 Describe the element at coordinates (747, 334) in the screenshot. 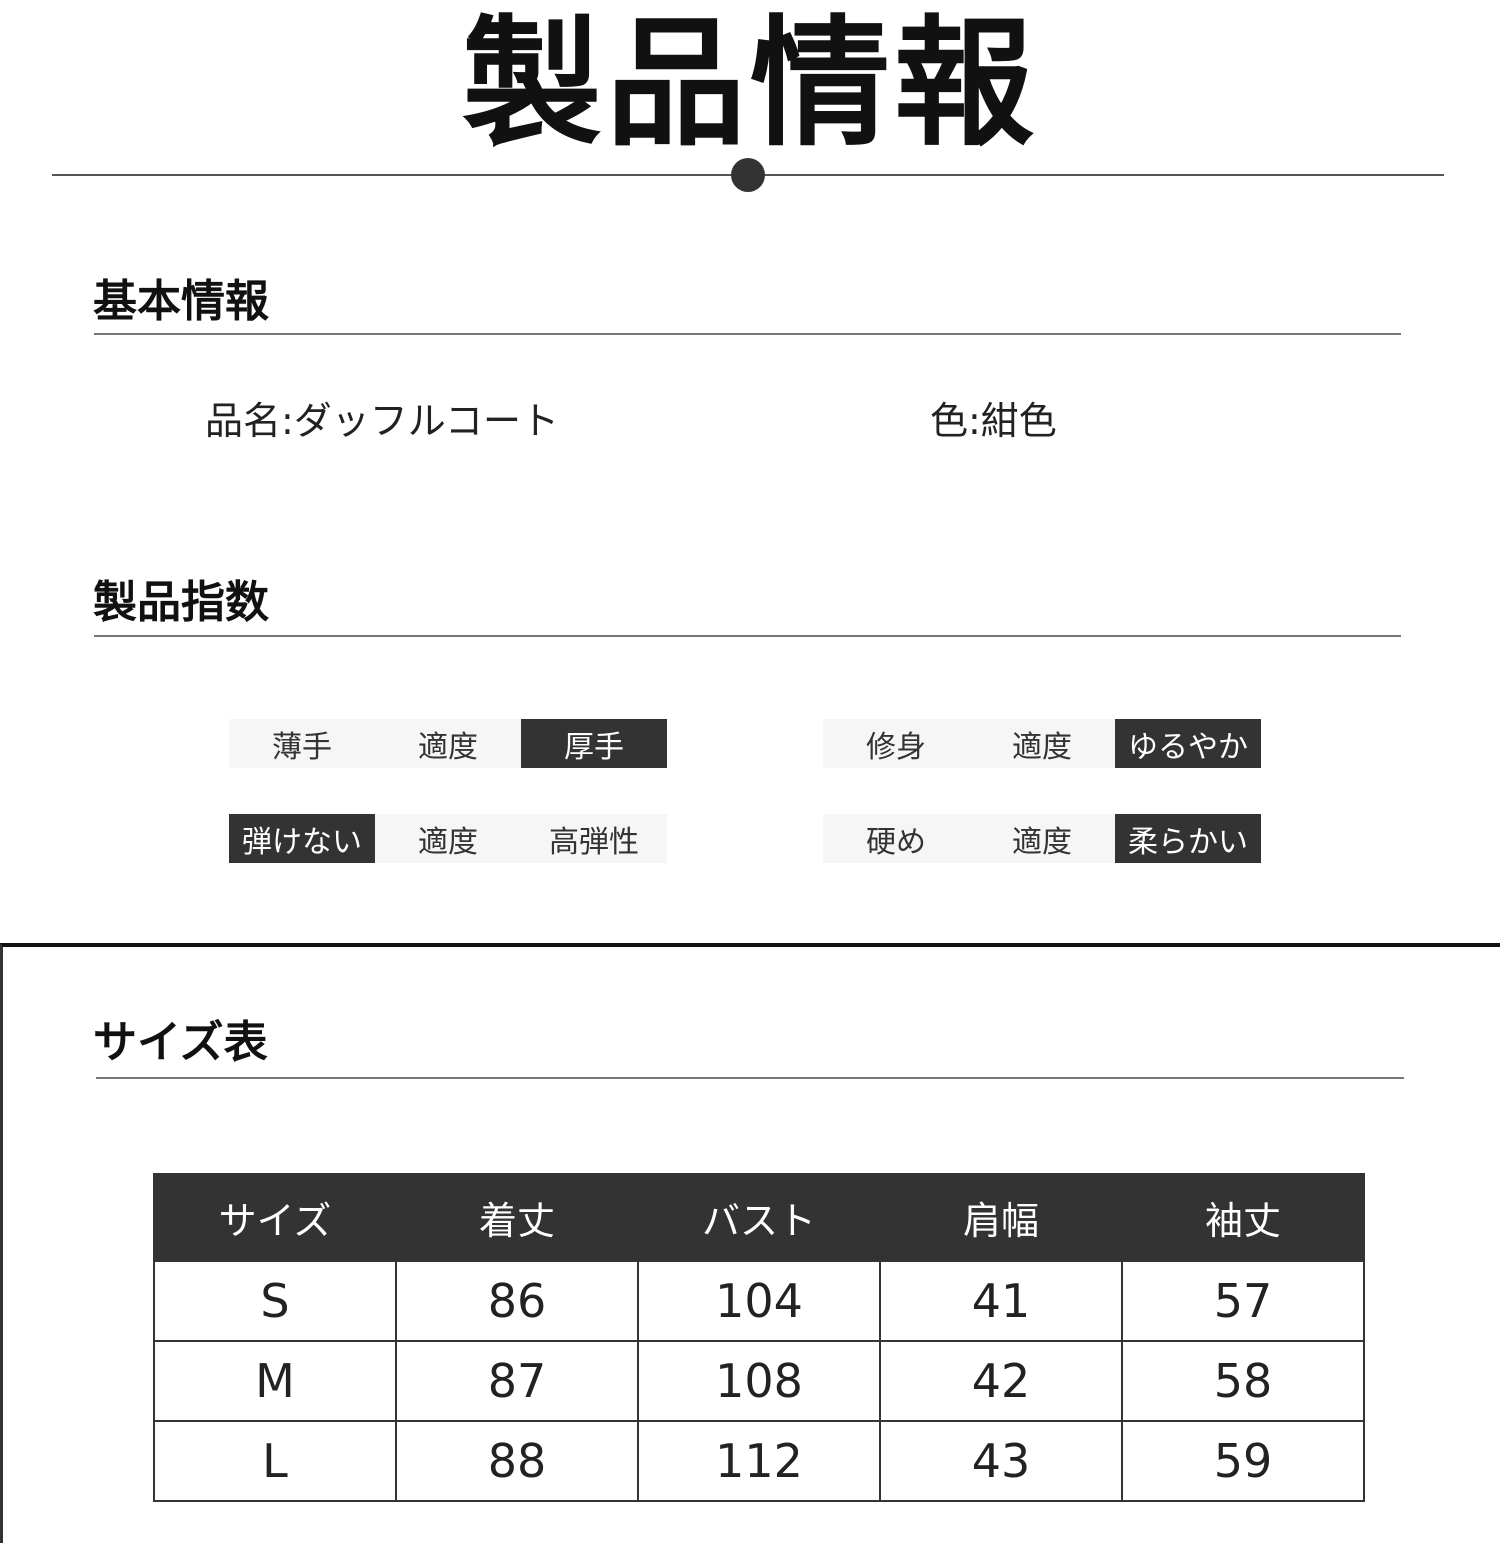

I see `basic-divider` at that location.